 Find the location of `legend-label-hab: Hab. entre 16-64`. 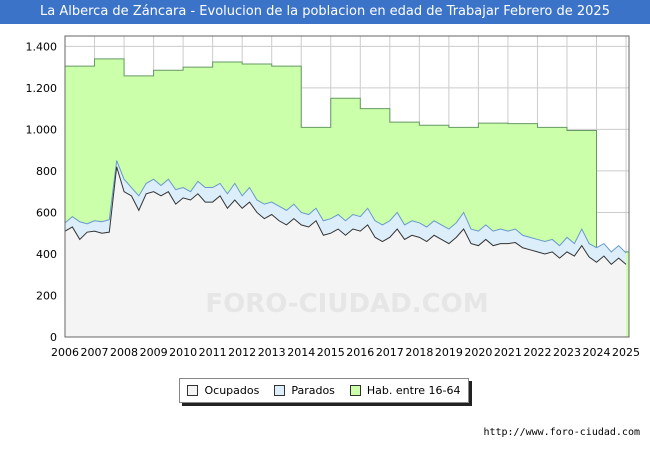

legend-label-hab: Hab. entre 16-64 is located at coordinates (413, 390).